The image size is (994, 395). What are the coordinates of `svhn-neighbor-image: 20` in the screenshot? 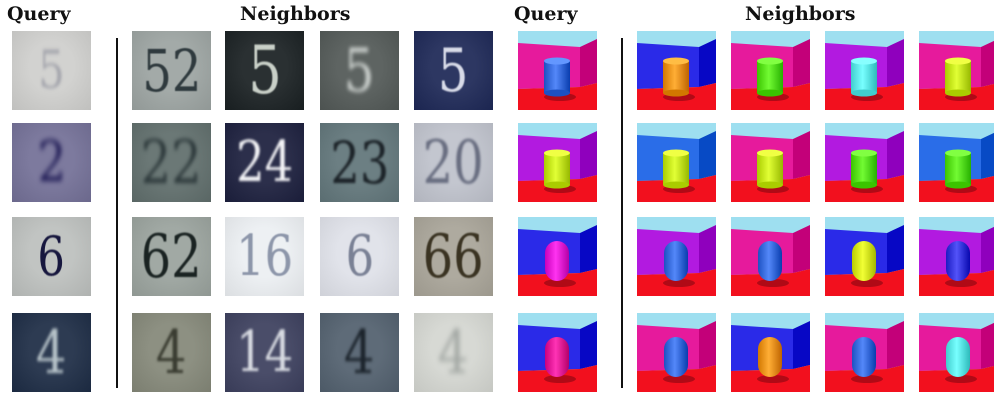 It's located at (453, 162).